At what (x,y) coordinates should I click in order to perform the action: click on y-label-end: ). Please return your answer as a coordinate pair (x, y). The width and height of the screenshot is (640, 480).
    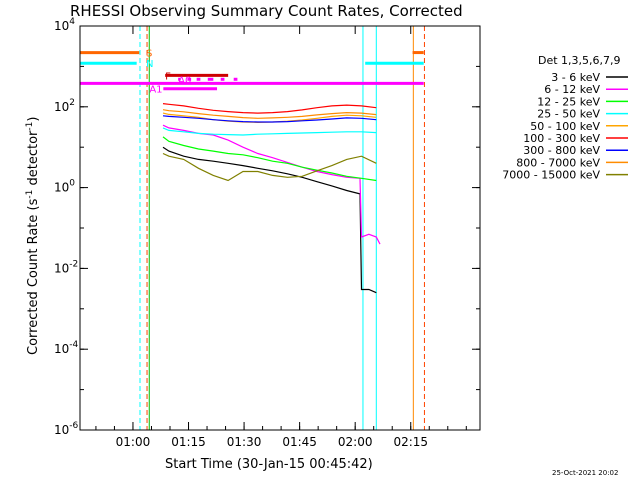
    Looking at the image, I should click on (33, 119).